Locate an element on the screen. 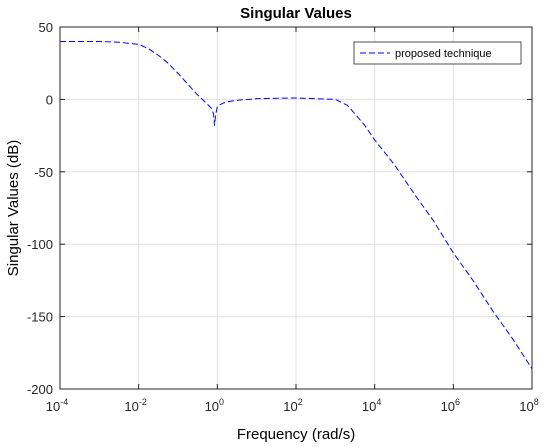 The width and height of the screenshot is (550, 447). y-tick-label: 0 is located at coordinates (49, 99).